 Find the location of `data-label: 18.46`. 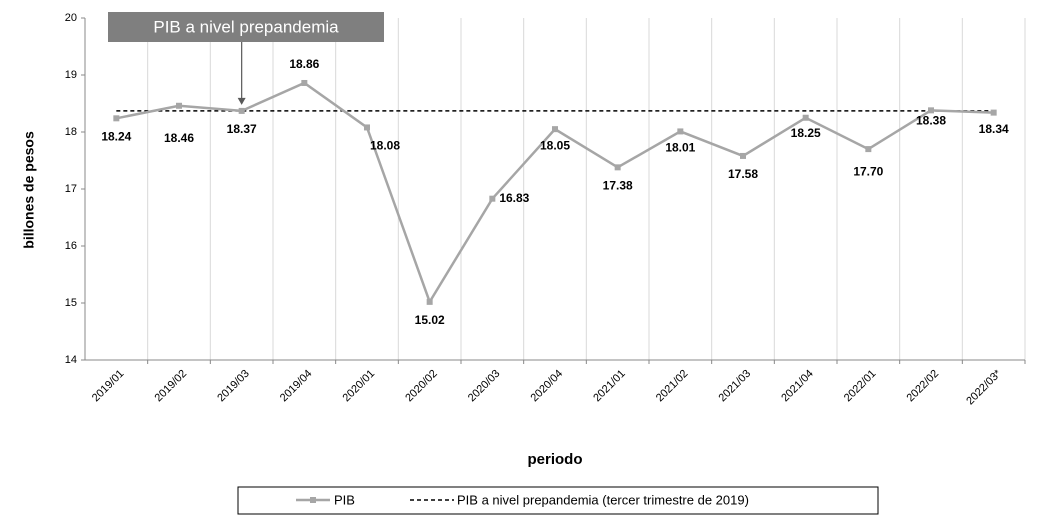

data-label: 18.46 is located at coordinates (179, 138).